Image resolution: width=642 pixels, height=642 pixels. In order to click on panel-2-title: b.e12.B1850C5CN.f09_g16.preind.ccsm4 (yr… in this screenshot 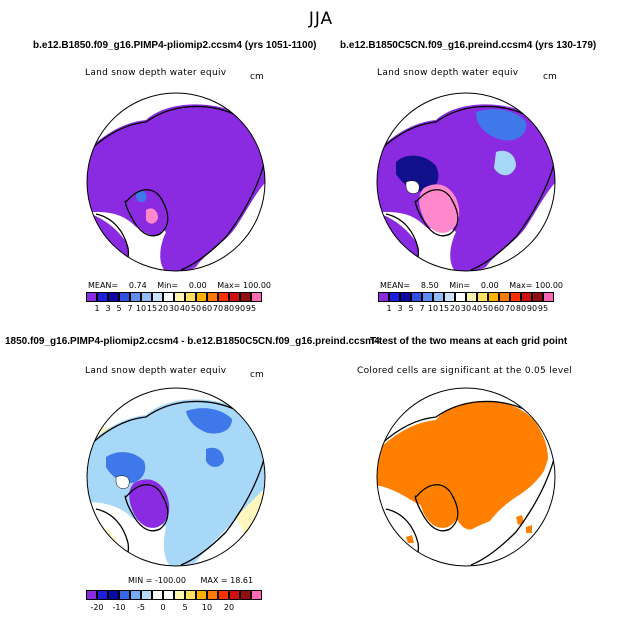, I will do `click(468, 45)`.